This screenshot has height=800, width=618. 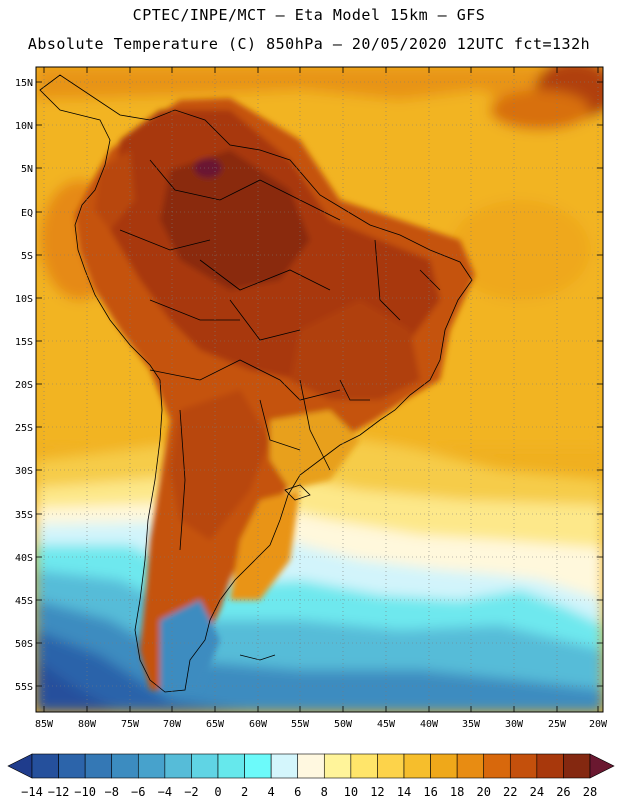 I want to click on colorbar-tick-label: 10, so click(x=351, y=792).